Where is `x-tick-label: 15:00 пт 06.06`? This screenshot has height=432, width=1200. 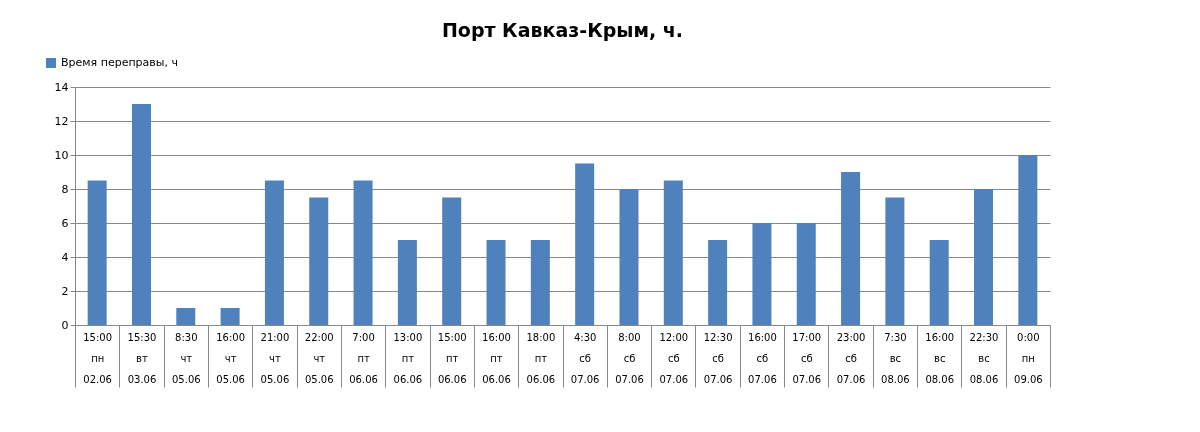 x-tick-label: 15:00 пт 06.06 is located at coordinates (452, 358).